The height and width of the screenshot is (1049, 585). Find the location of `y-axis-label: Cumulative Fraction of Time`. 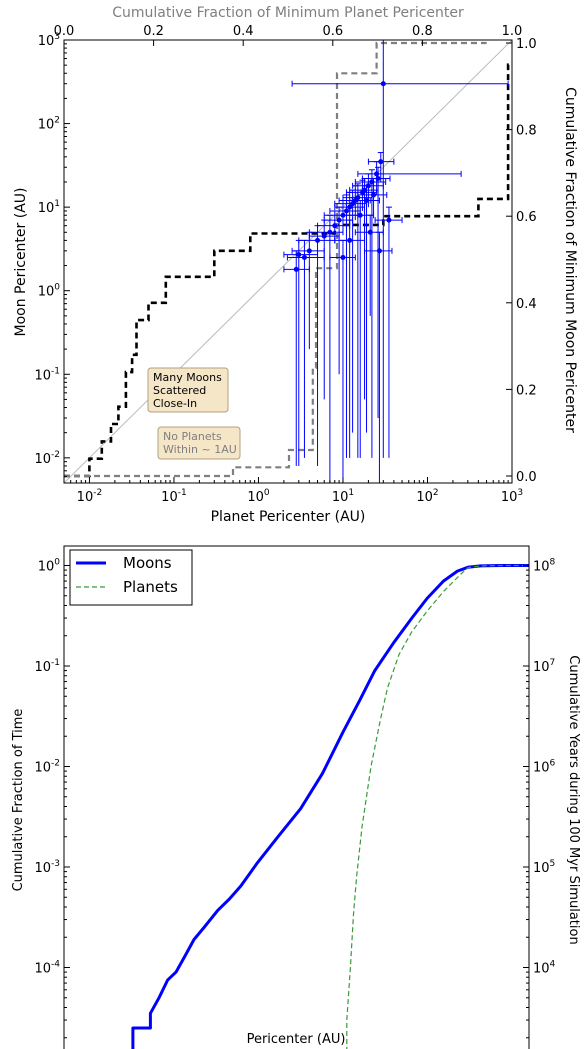

y-axis-label: Cumulative Fraction of Time is located at coordinates (18, 800).